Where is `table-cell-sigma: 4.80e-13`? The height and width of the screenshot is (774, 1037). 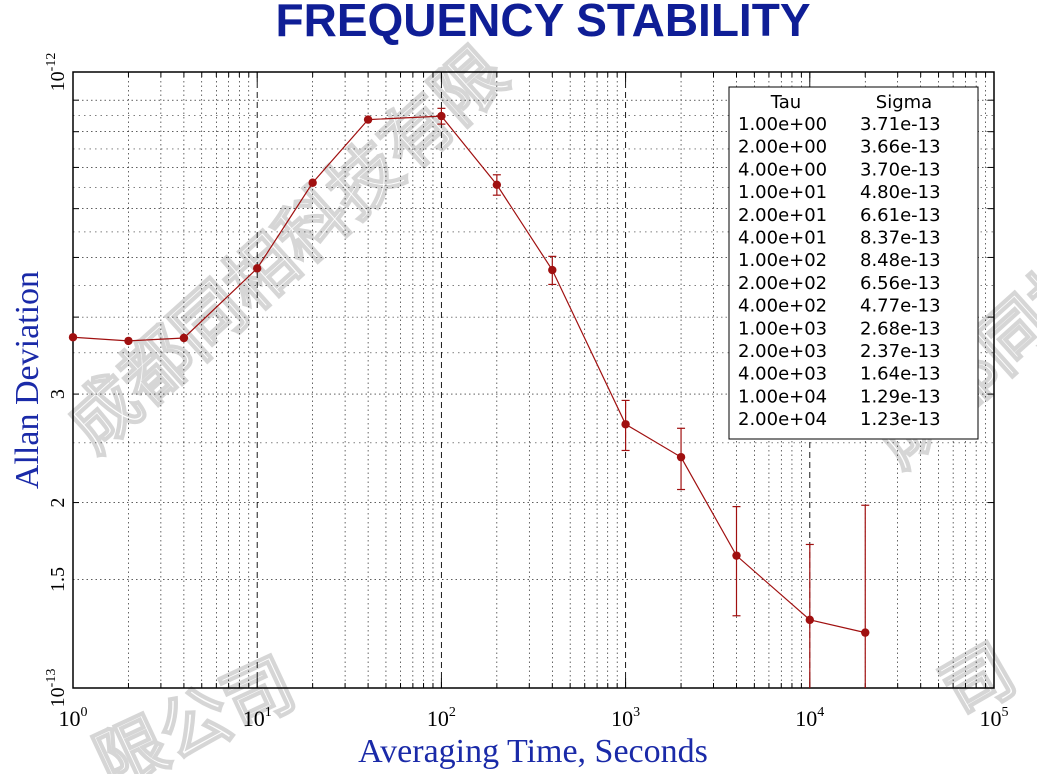 table-cell-sigma: 4.80e-13 is located at coordinates (900, 192).